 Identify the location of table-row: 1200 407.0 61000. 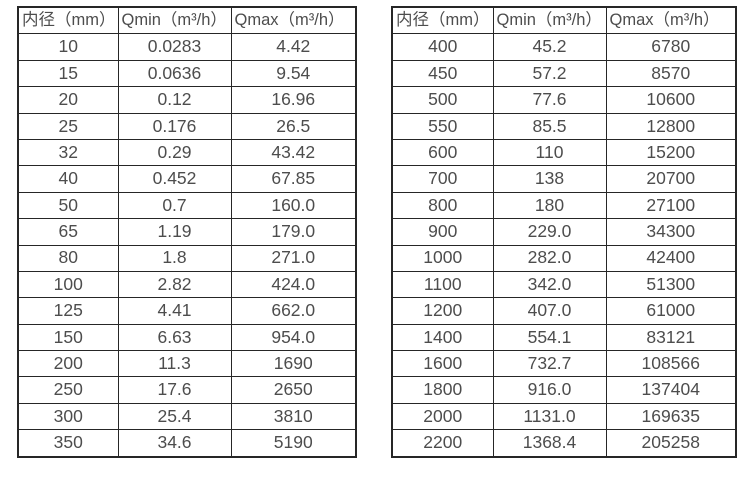
(564, 311).